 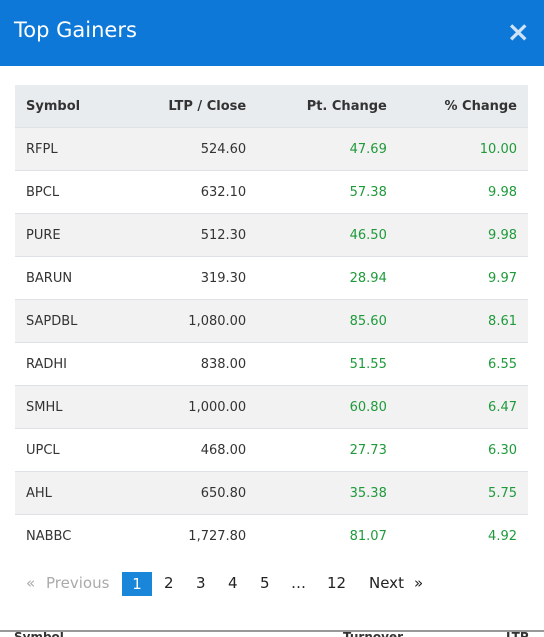 I want to click on table-row: PURE 512.30 46.50 9.98, so click(x=271, y=235).